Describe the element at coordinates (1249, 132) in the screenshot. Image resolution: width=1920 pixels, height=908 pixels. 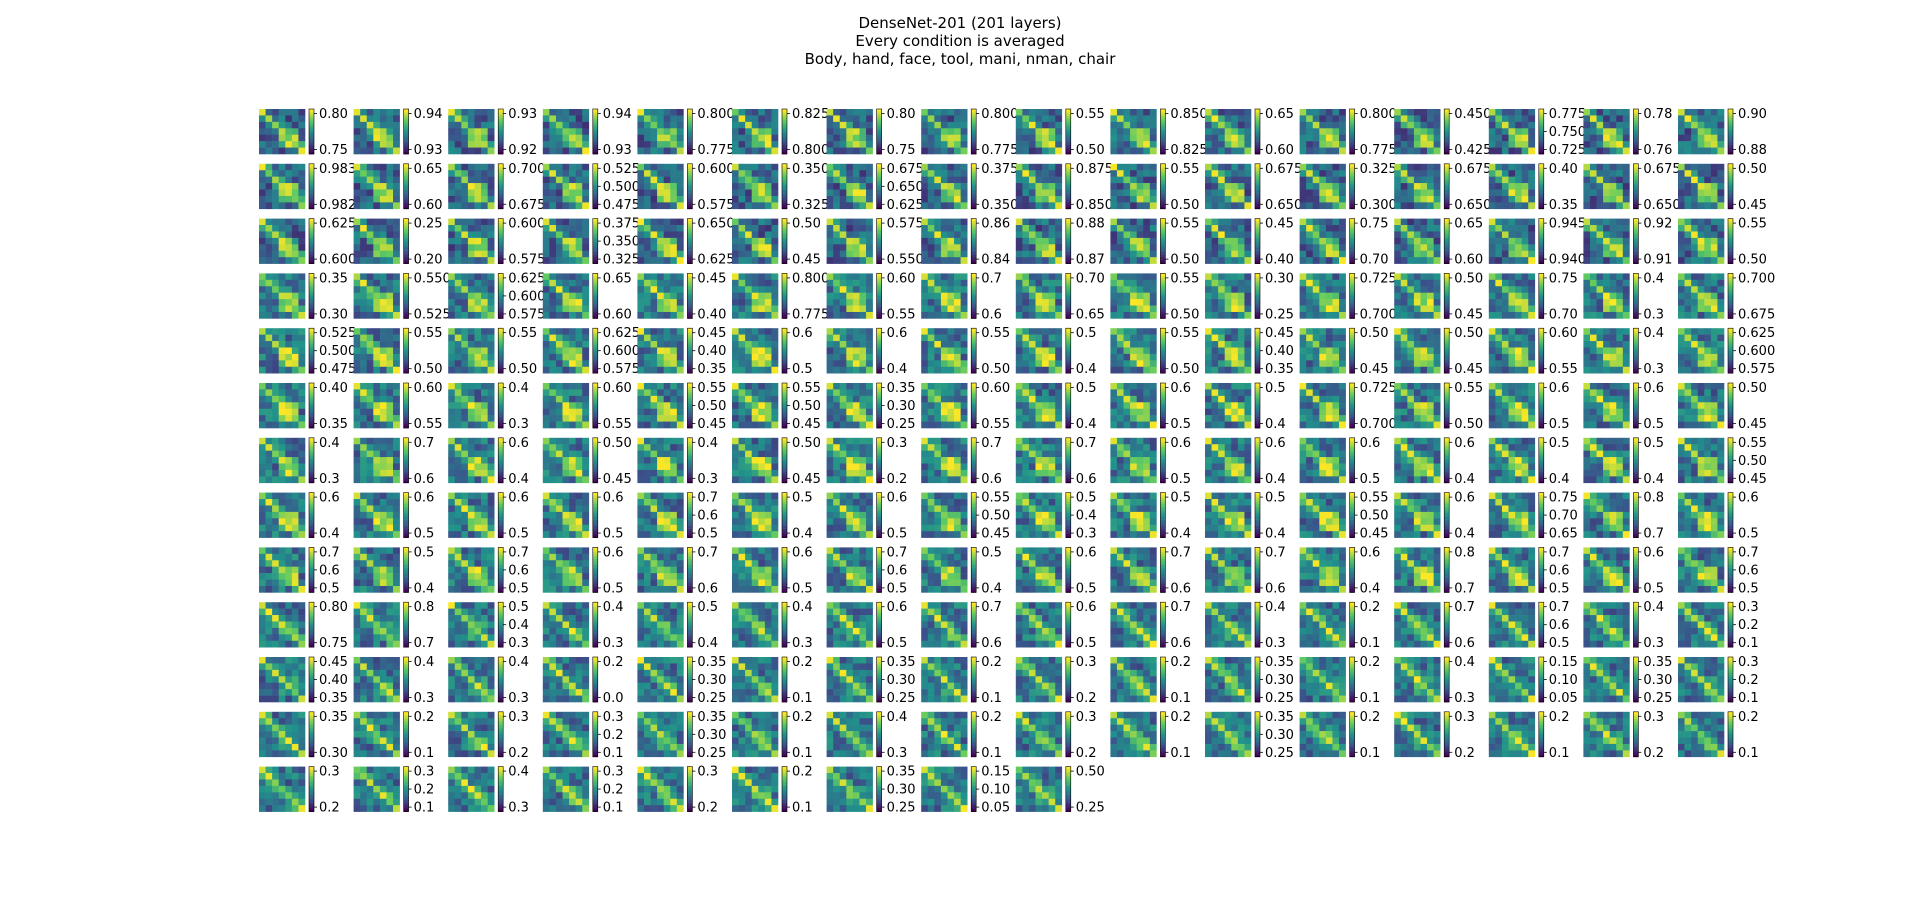
I see `heatmap-panel: 0.650.60` at that location.